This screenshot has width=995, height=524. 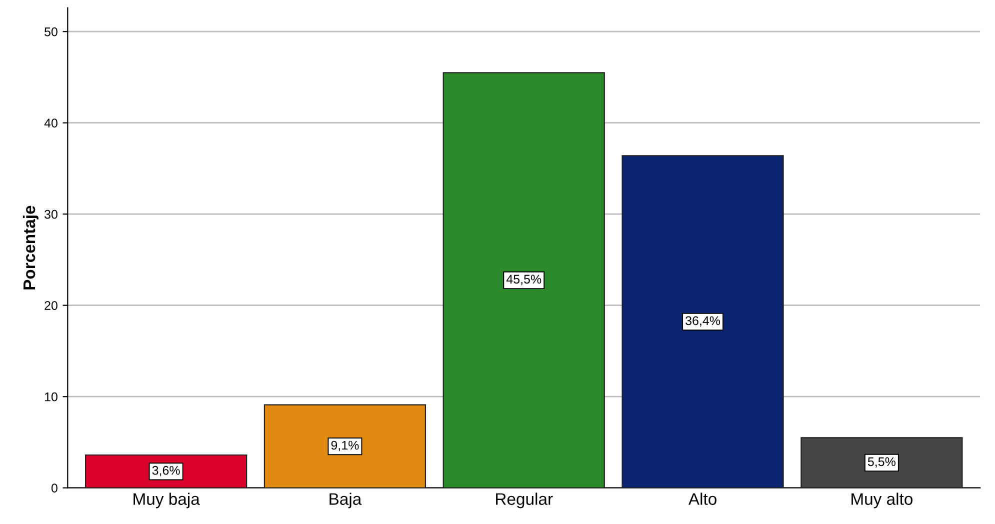 I want to click on data-label: 5,5%, so click(x=882, y=462).